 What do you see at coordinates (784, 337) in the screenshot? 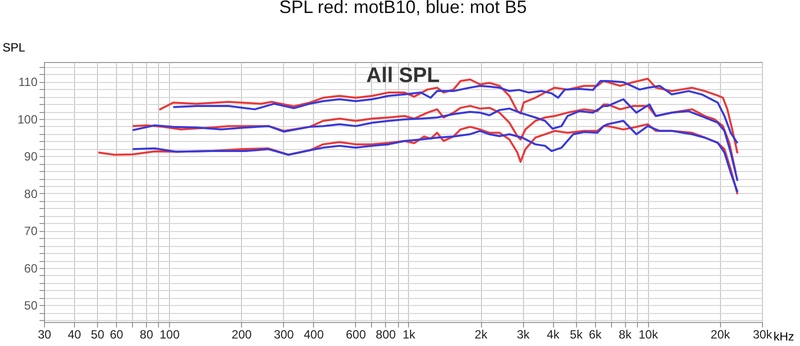
I see `x-axis-title: kHz` at bounding box center [784, 337].